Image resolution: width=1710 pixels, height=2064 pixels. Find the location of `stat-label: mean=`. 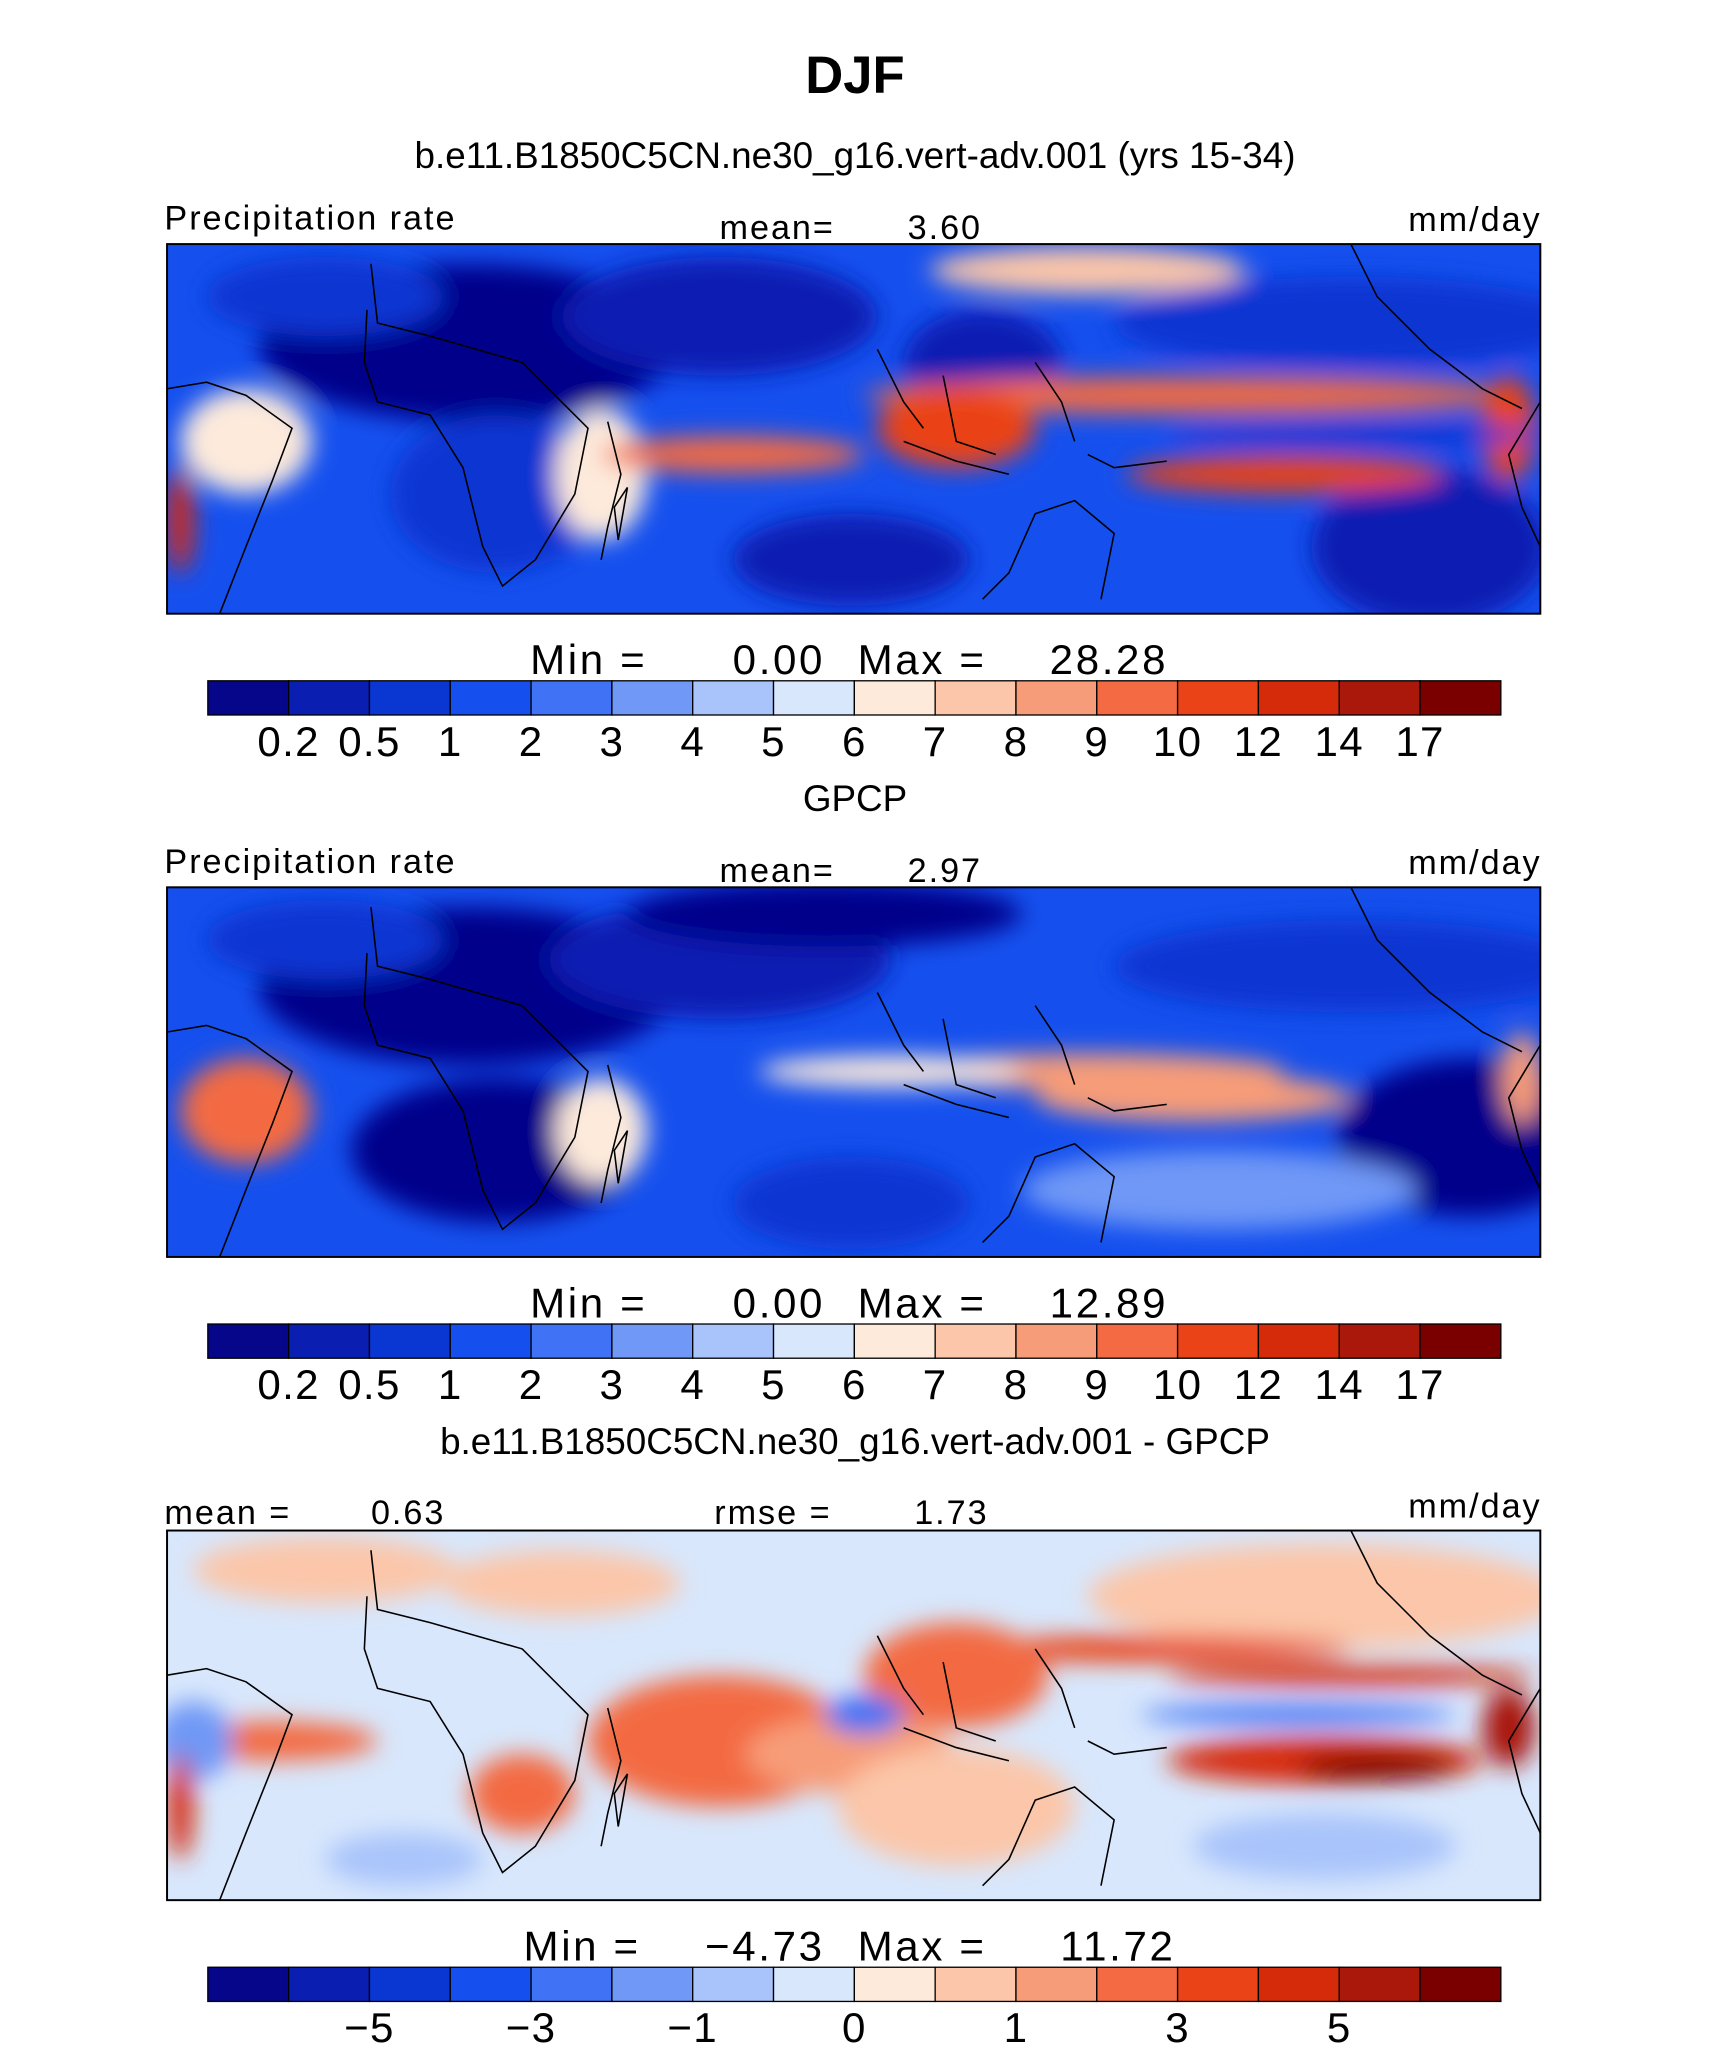

stat-label: mean= is located at coordinates (777, 228).